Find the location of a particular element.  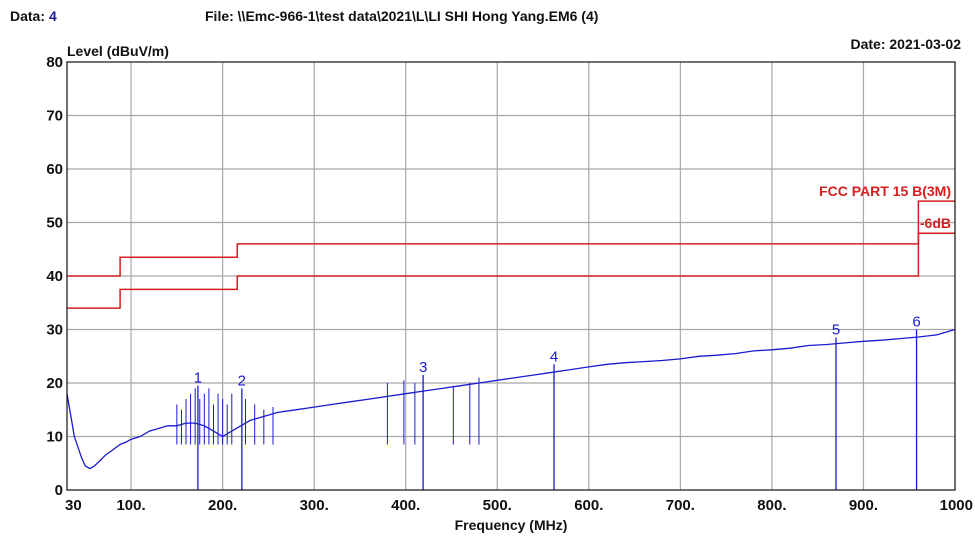

x-tick-label: 400. is located at coordinates (405, 505).